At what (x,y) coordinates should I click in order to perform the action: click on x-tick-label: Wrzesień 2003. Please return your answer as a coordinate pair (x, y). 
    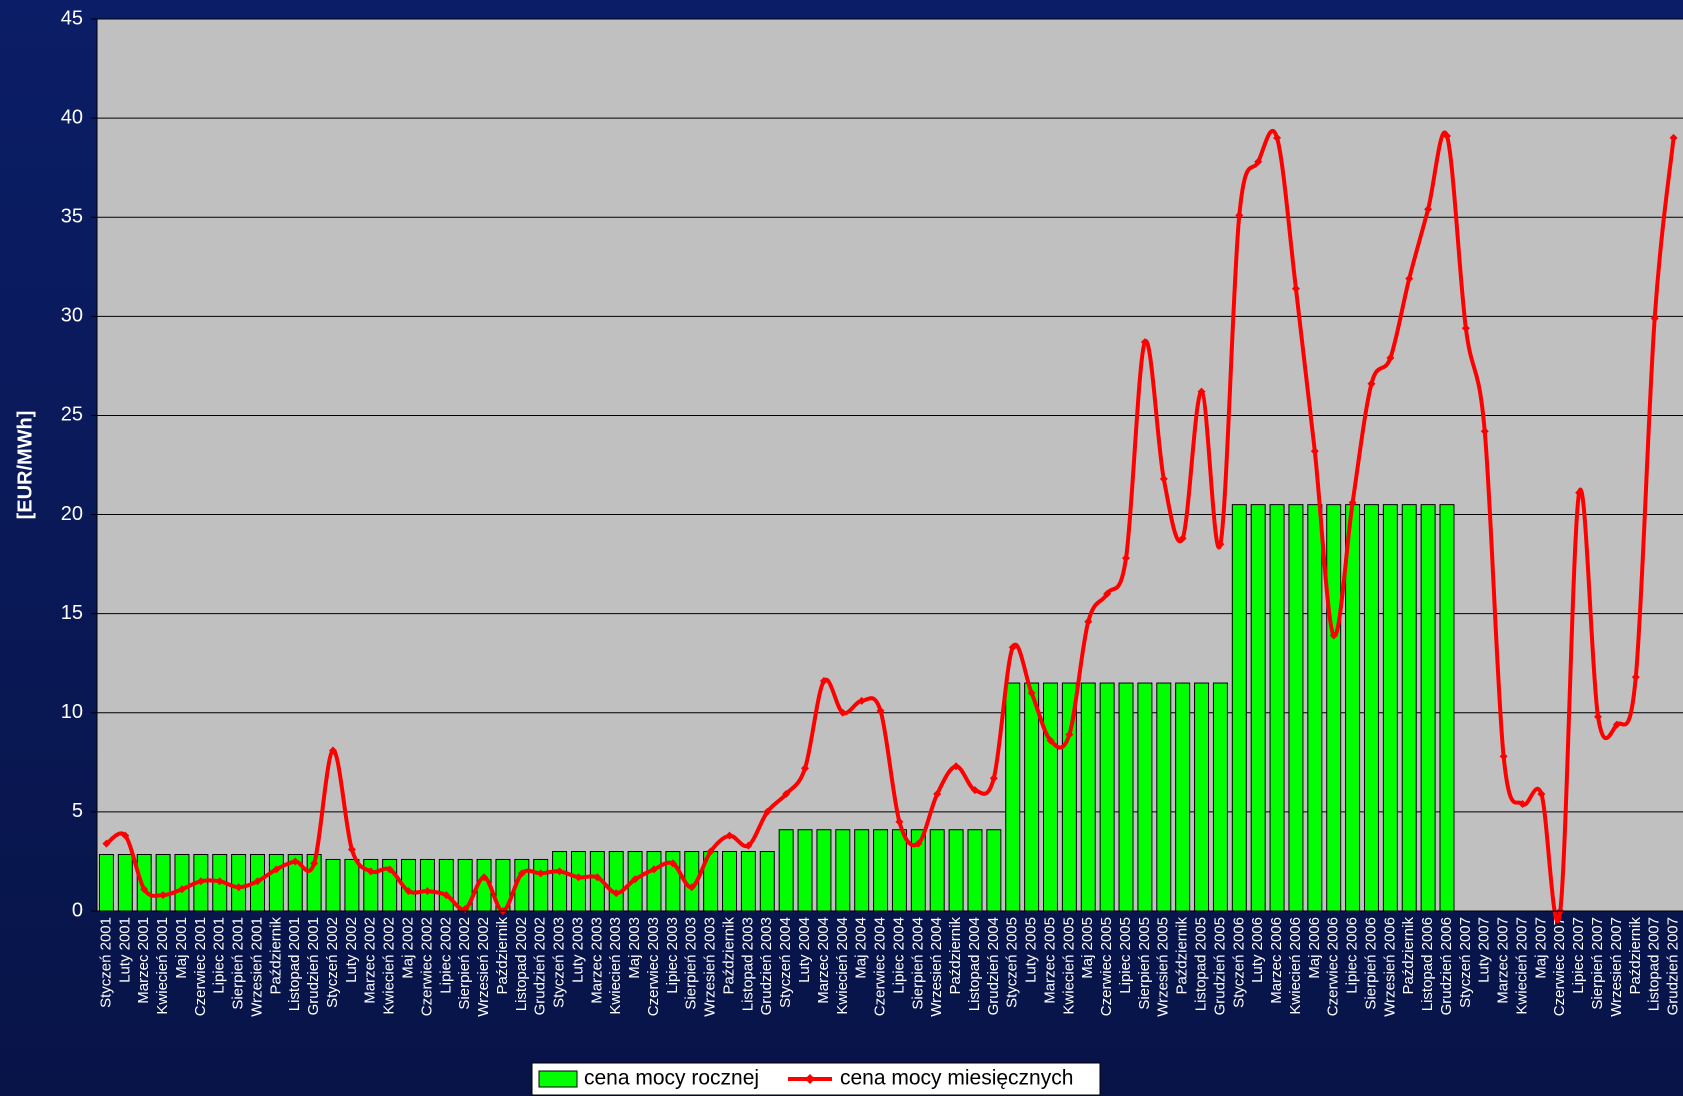
    Looking at the image, I should click on (710, 967).